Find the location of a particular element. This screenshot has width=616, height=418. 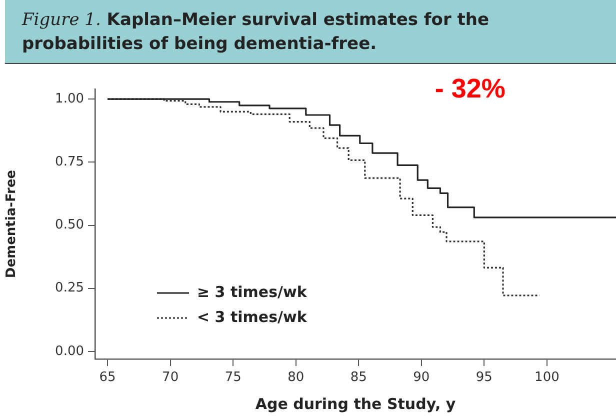

y-tick-label: 0.50 is located at coordinates (69, 225).